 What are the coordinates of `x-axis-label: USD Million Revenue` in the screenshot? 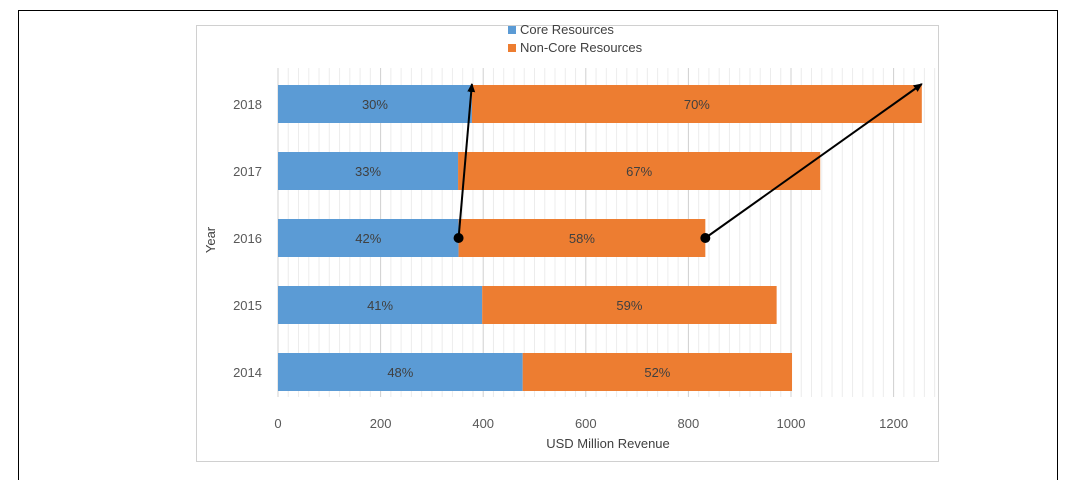 It's located at (608, 443).